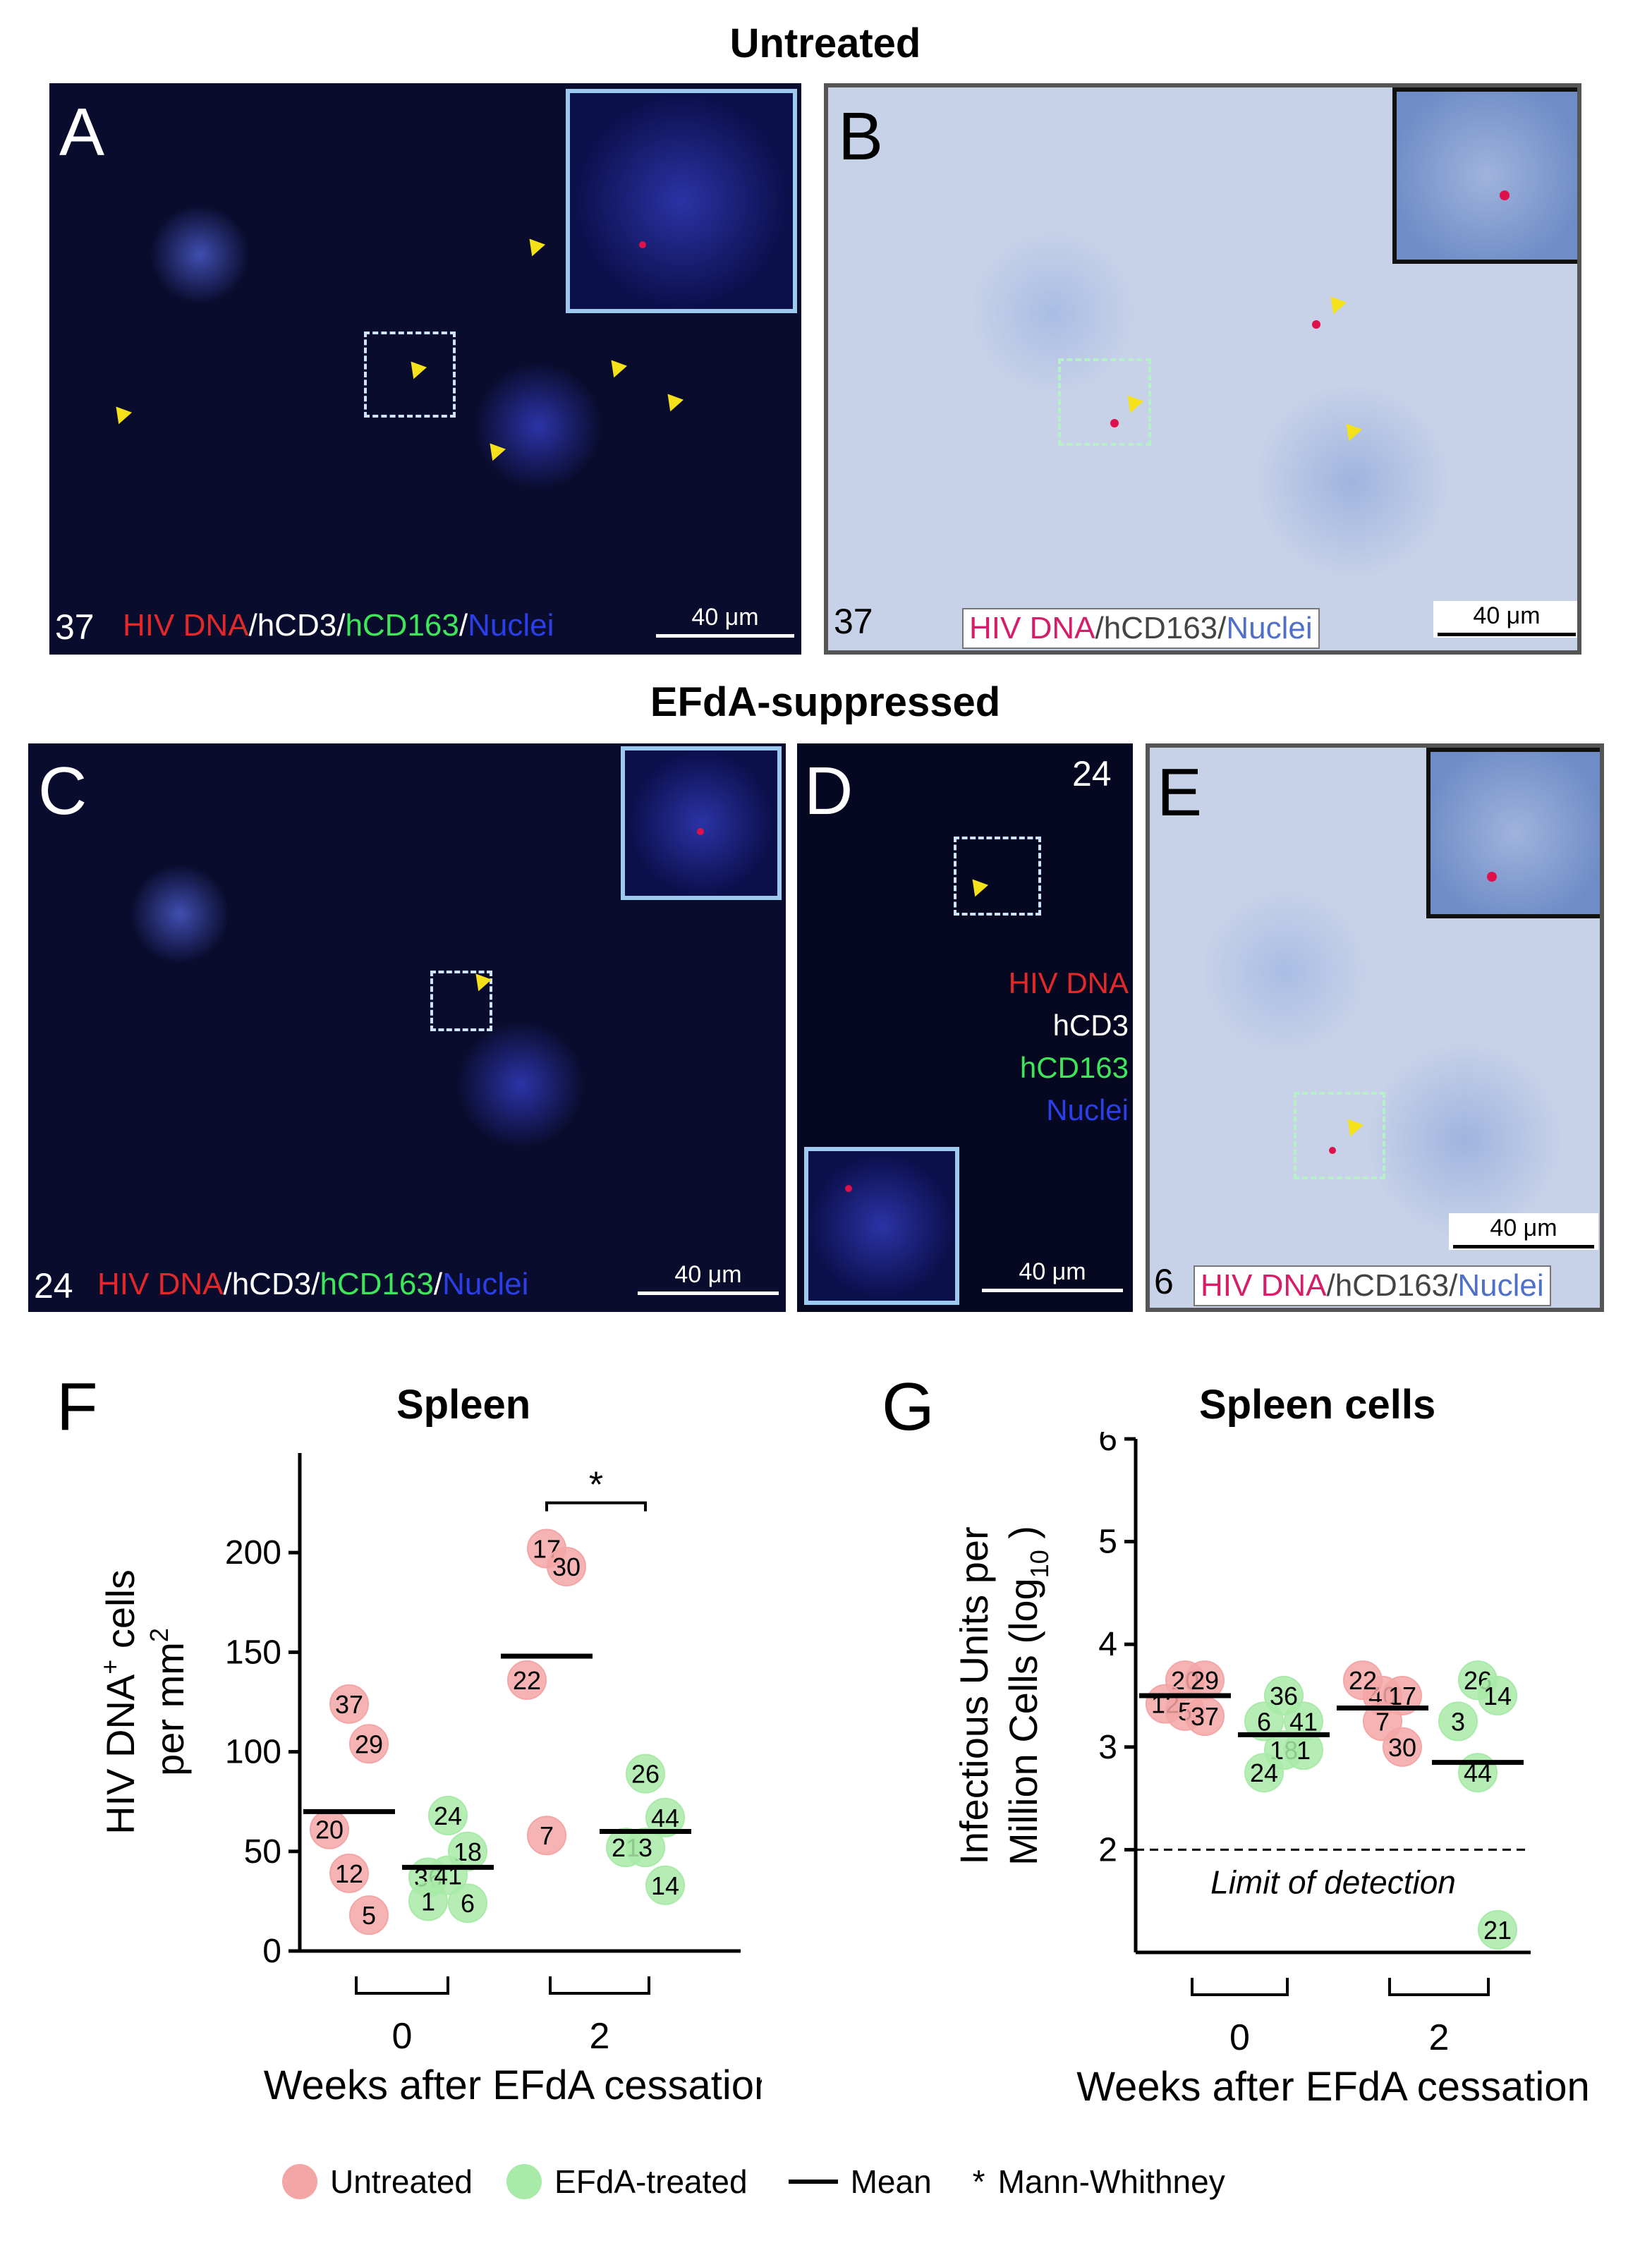 This screenshot has width=1652, height=2255. I want to click on y-tick-label: 200, so click(253, 1553).